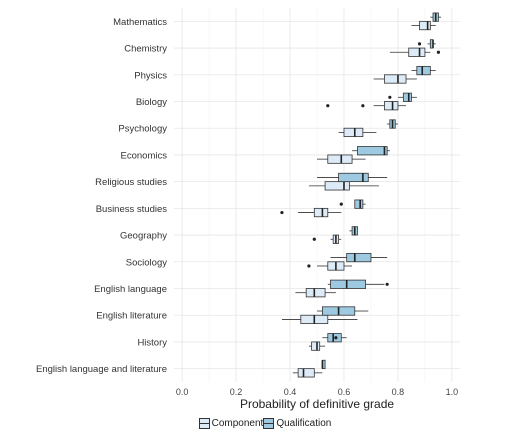  Describe the element at coordinates (344, 392) in the screenshot. I see `x-tick-label: 0.6` at that location.